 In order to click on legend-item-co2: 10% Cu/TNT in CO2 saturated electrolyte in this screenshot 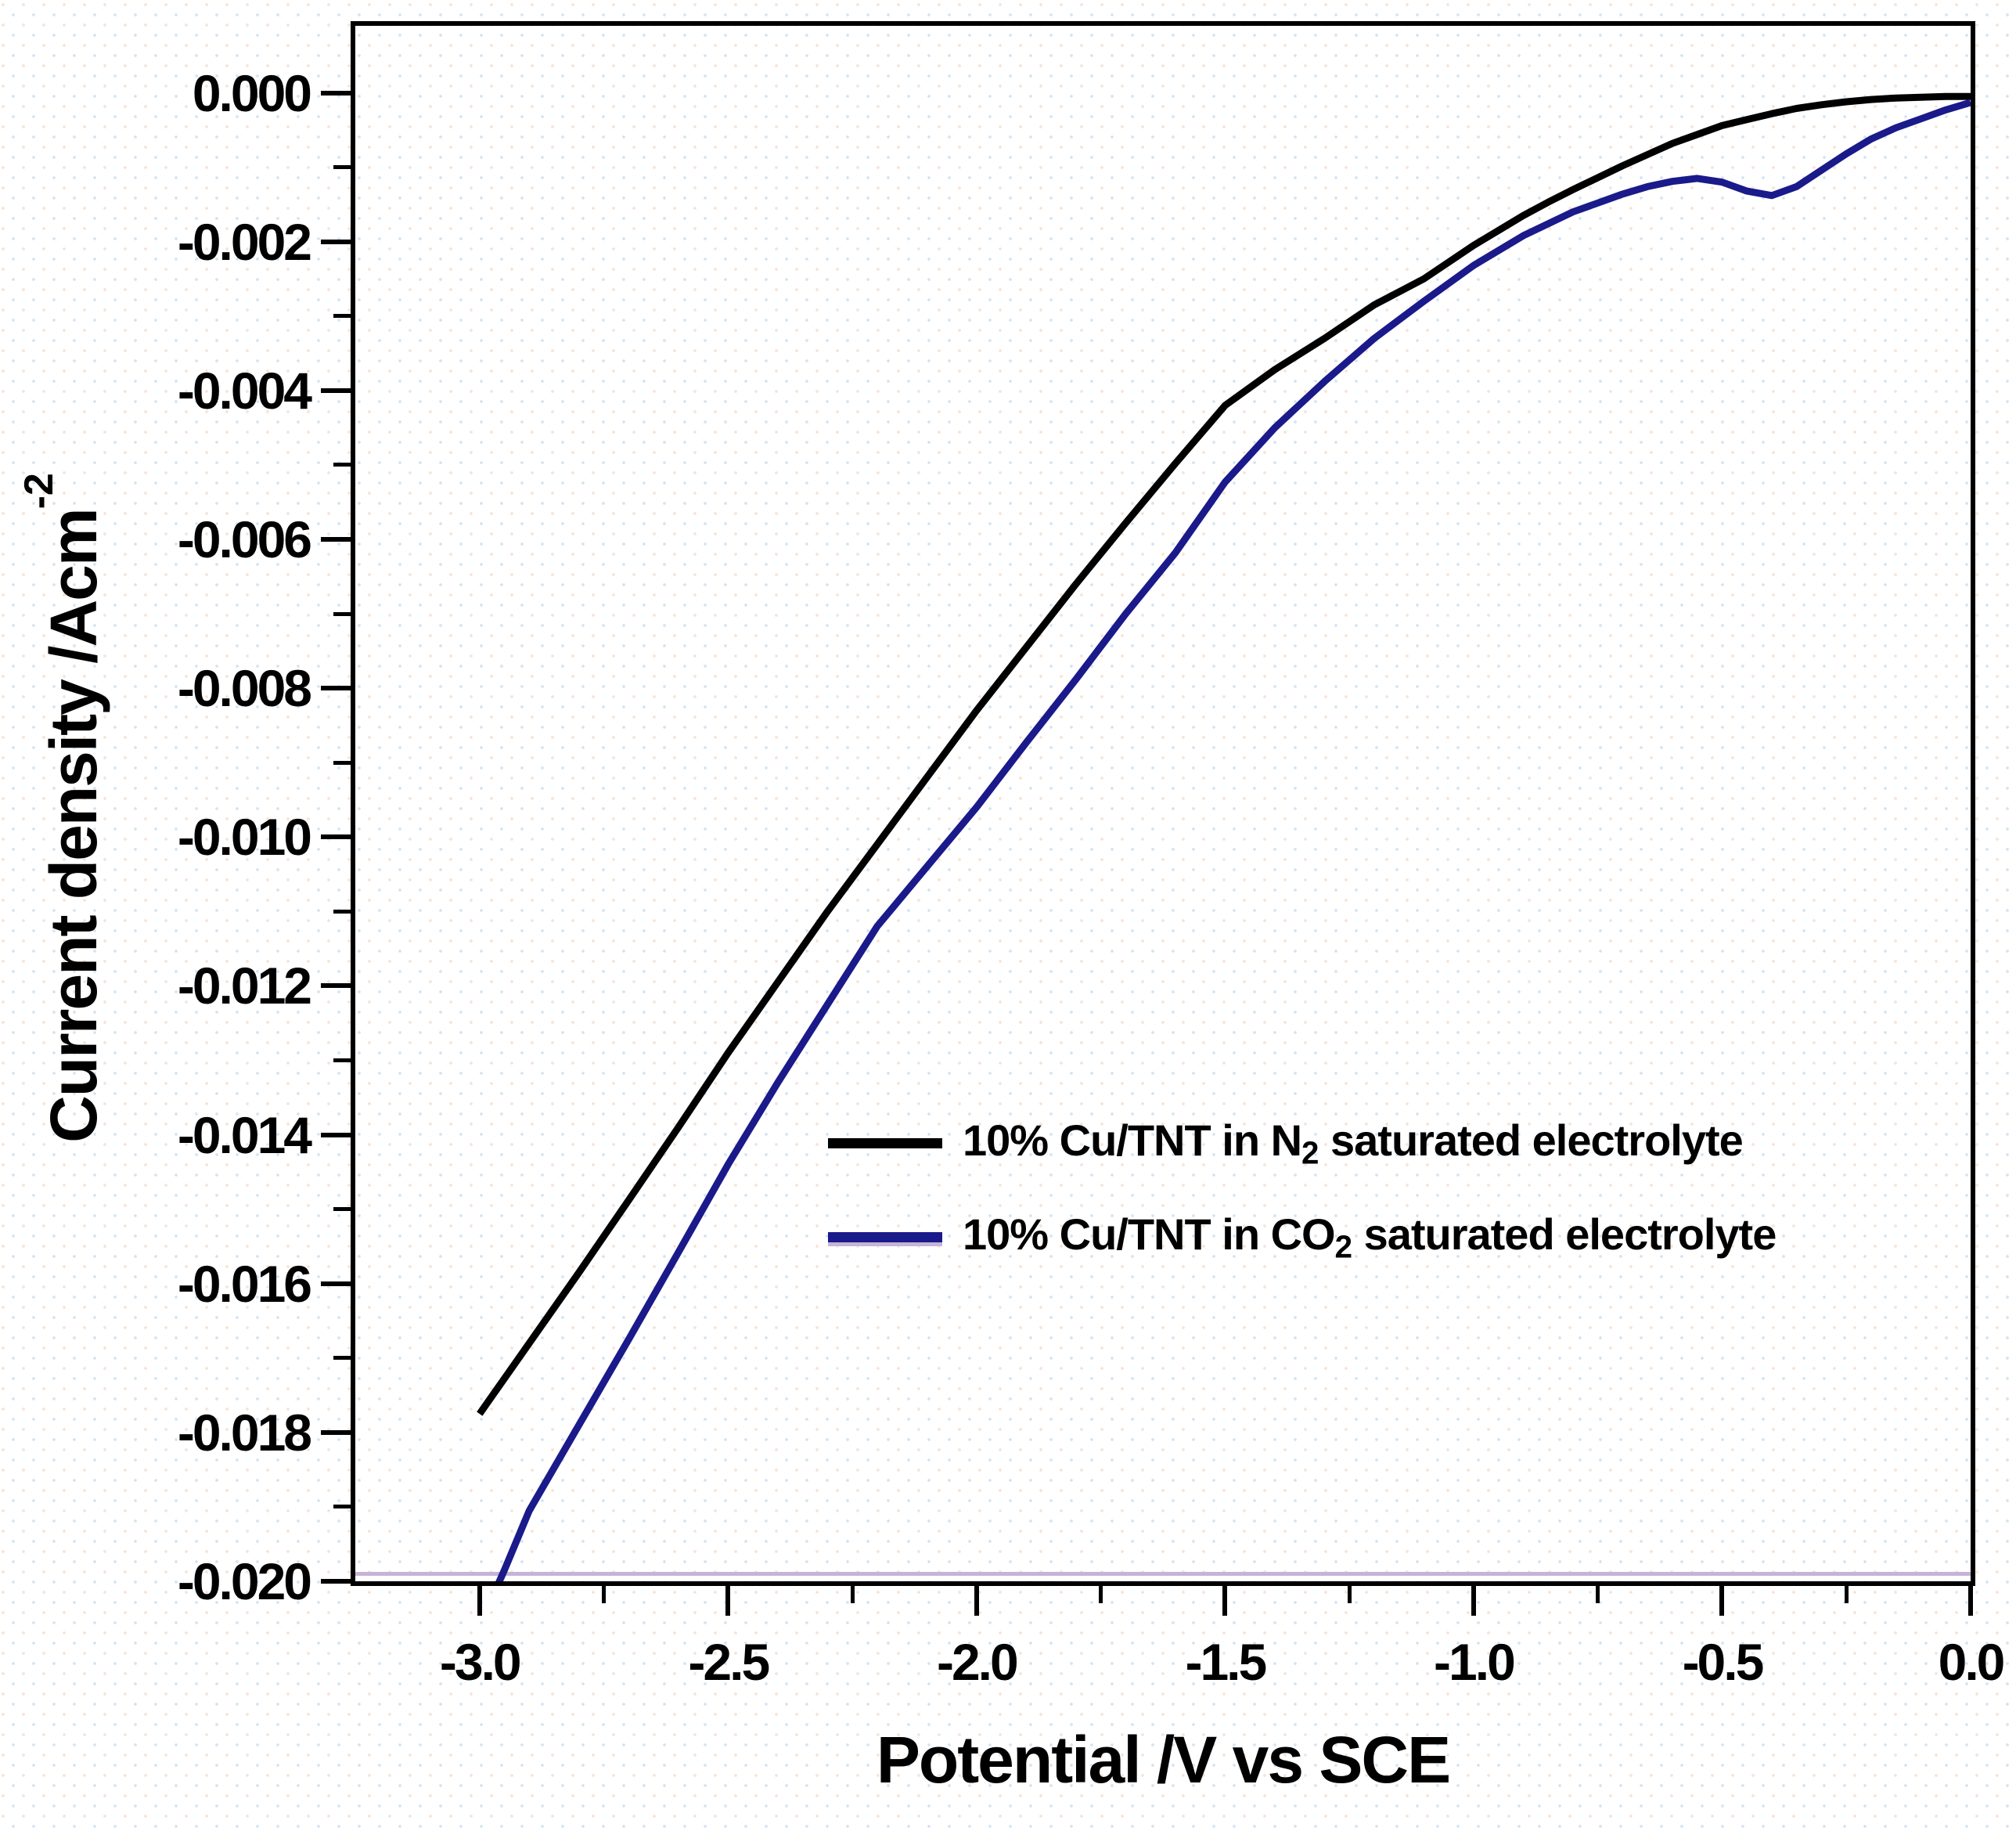, I will do `click(1302, 1237)`.